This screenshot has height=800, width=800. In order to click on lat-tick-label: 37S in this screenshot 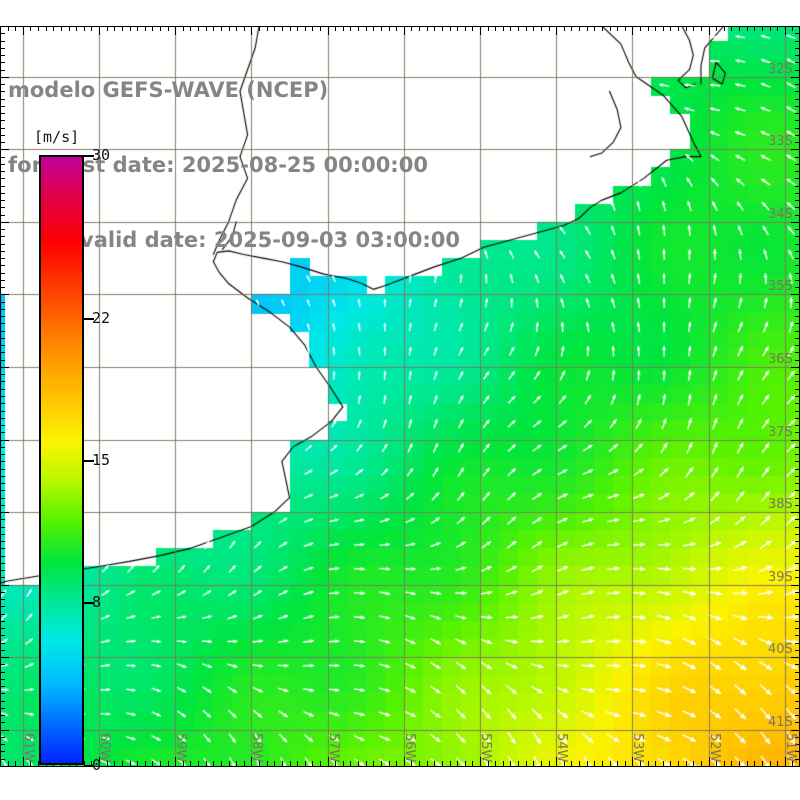, I will do `click(780, 432)`.